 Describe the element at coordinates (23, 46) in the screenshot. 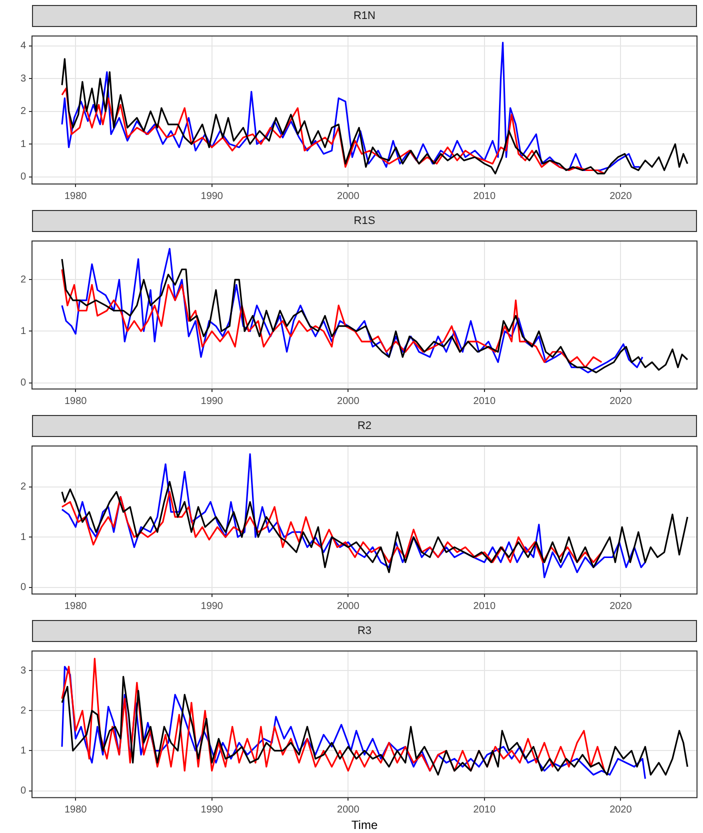

I see `y-tick-label: 4` at that location.